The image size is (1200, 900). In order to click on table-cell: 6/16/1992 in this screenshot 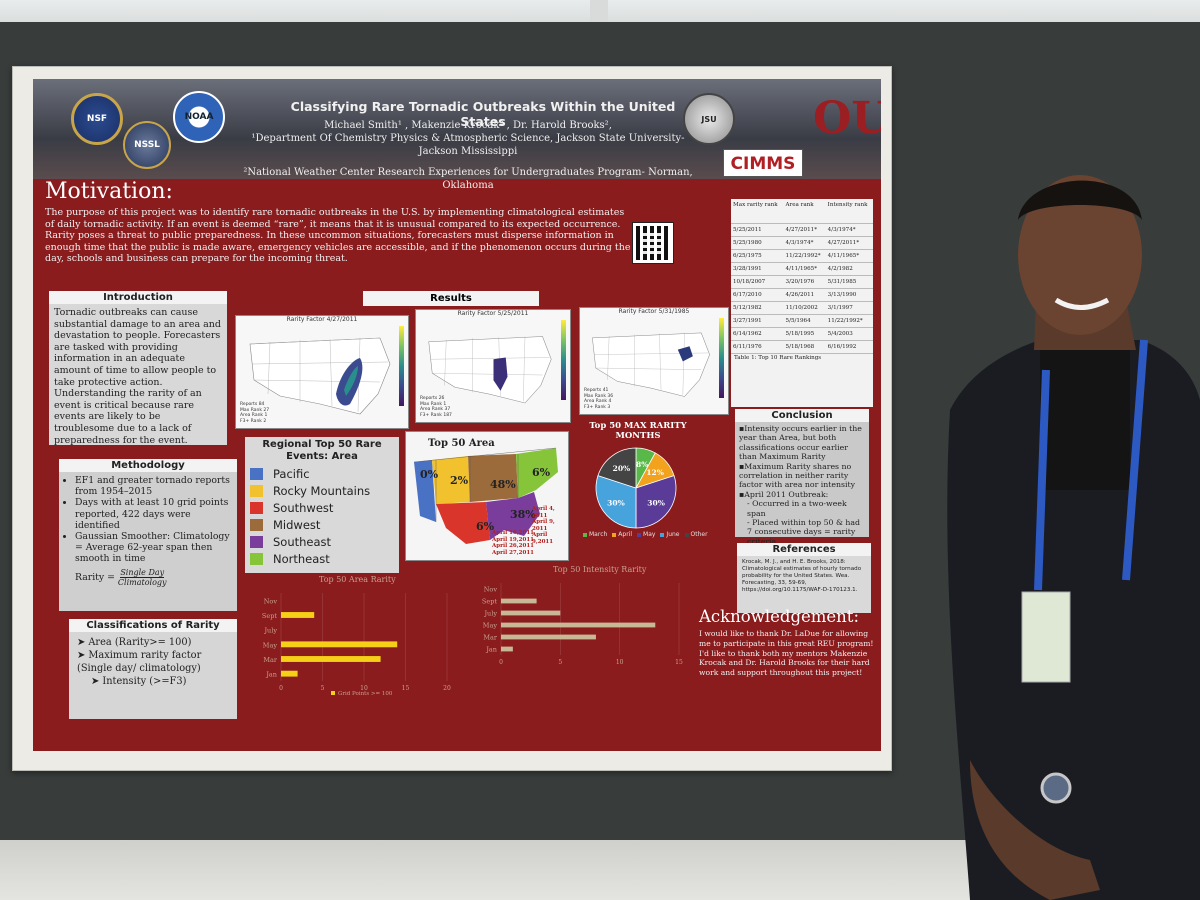, I will do `click(849, 347)`.